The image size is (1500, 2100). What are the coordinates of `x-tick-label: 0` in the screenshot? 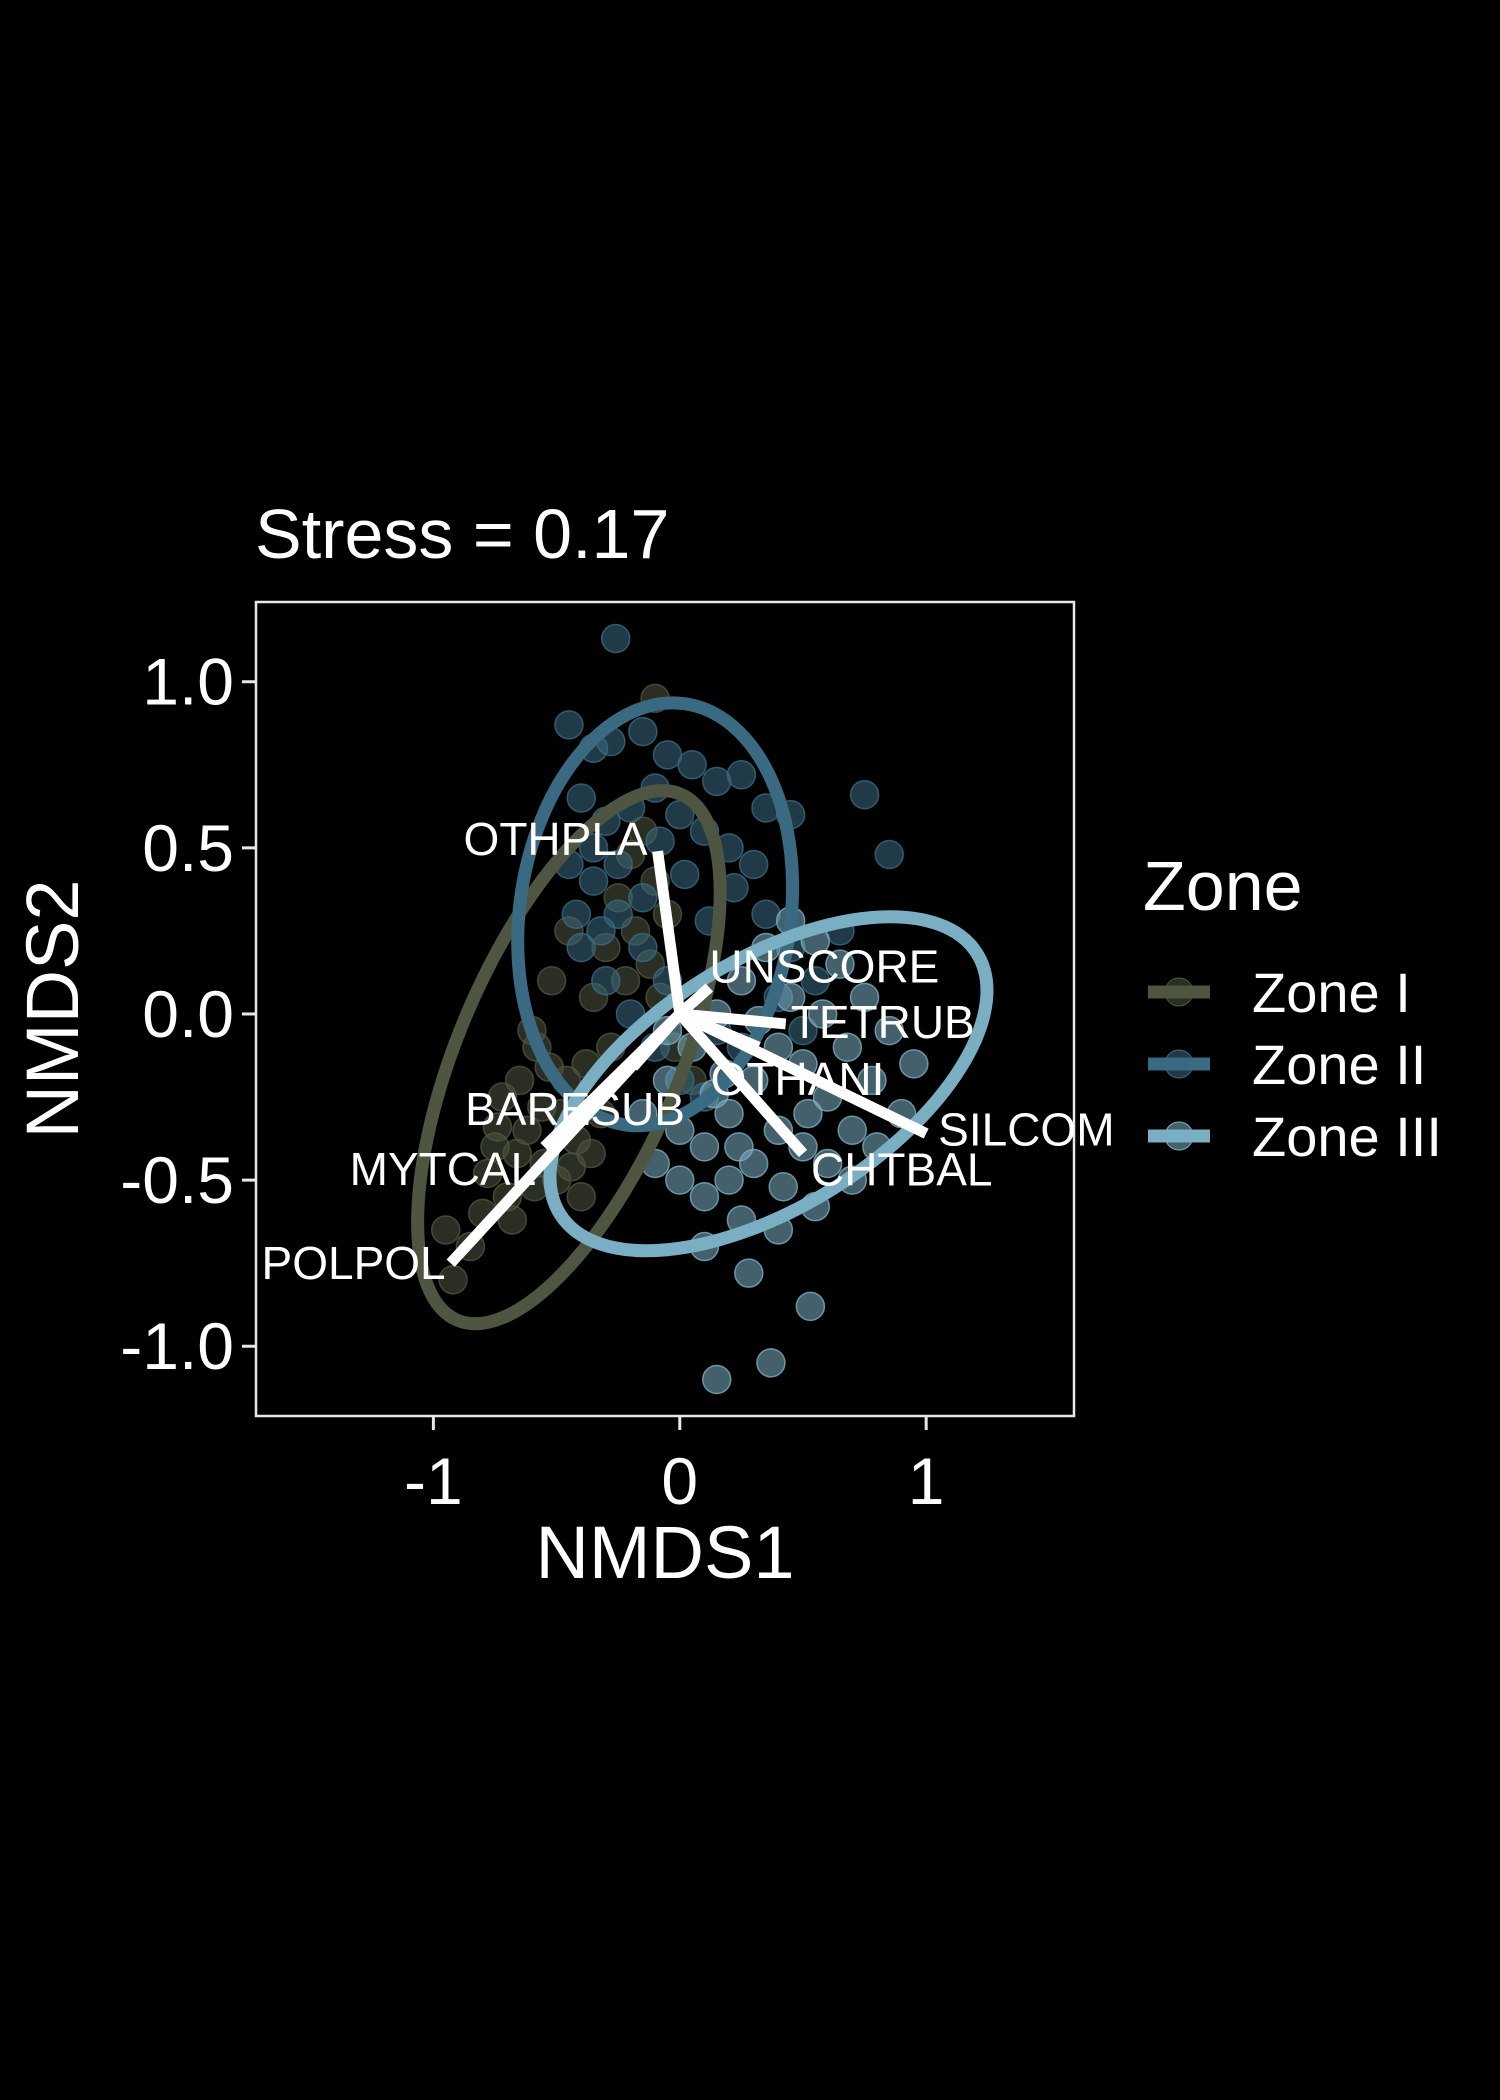 It's located at (679, 1481).